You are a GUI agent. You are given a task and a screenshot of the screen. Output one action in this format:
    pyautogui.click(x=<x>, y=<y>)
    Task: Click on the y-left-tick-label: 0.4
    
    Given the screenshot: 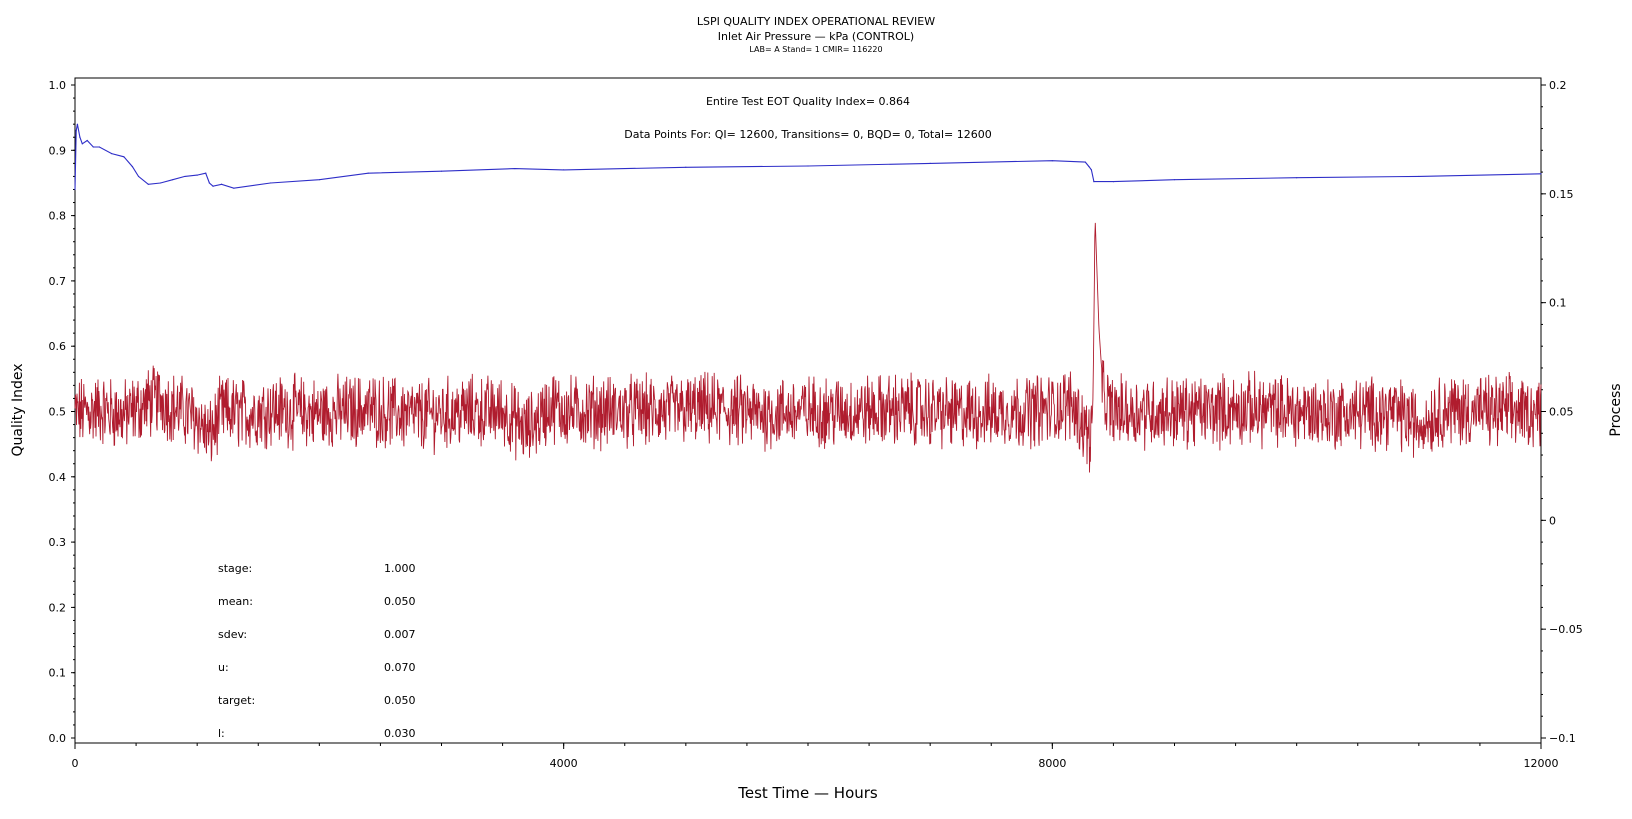 What is the action you would take?
    pyautogui.click(x=58, y=477)
    